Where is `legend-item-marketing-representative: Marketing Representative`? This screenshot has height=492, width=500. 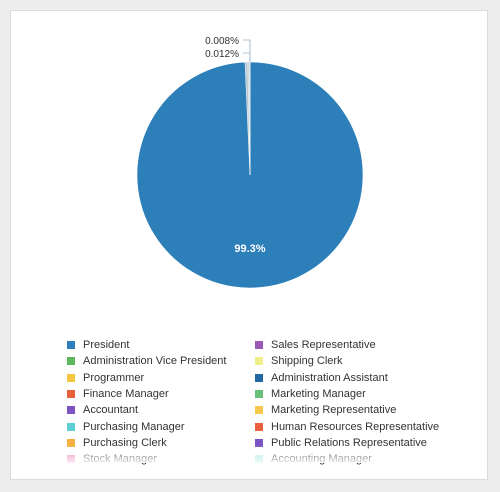 legend-item-marketing-representative: Marketing Representative is located at coordinates (325, 410).